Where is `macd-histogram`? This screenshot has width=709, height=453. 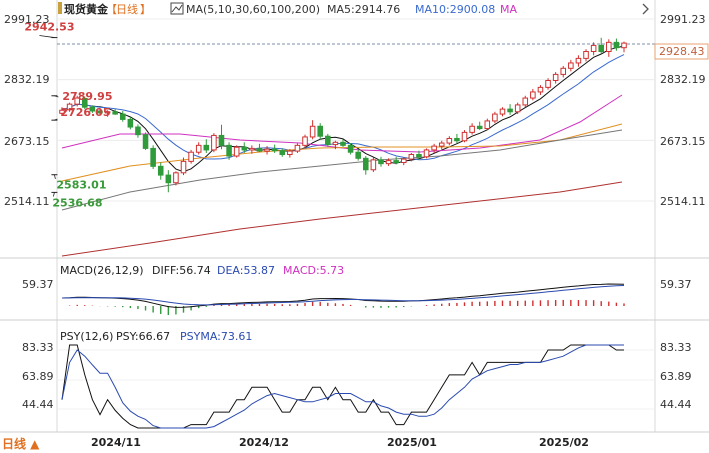
macd-histogram is located at coordinates (346, 307).